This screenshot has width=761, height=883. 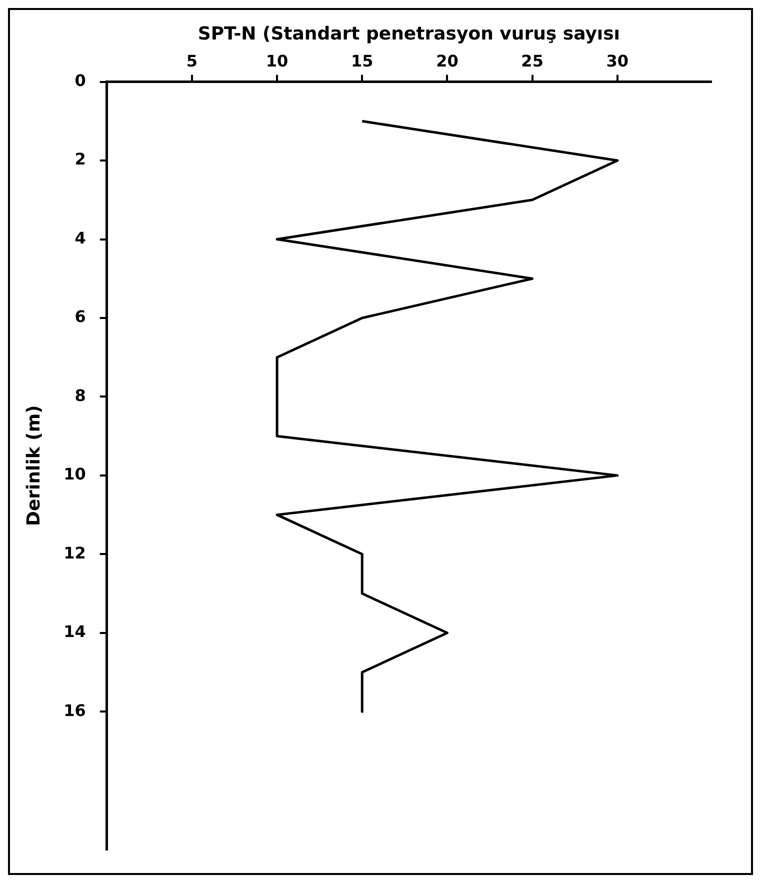 What do you see at coordinates (75, 632) in the screenshot?
I see `y-tick-label: 14` at bounding box center [75, 632].